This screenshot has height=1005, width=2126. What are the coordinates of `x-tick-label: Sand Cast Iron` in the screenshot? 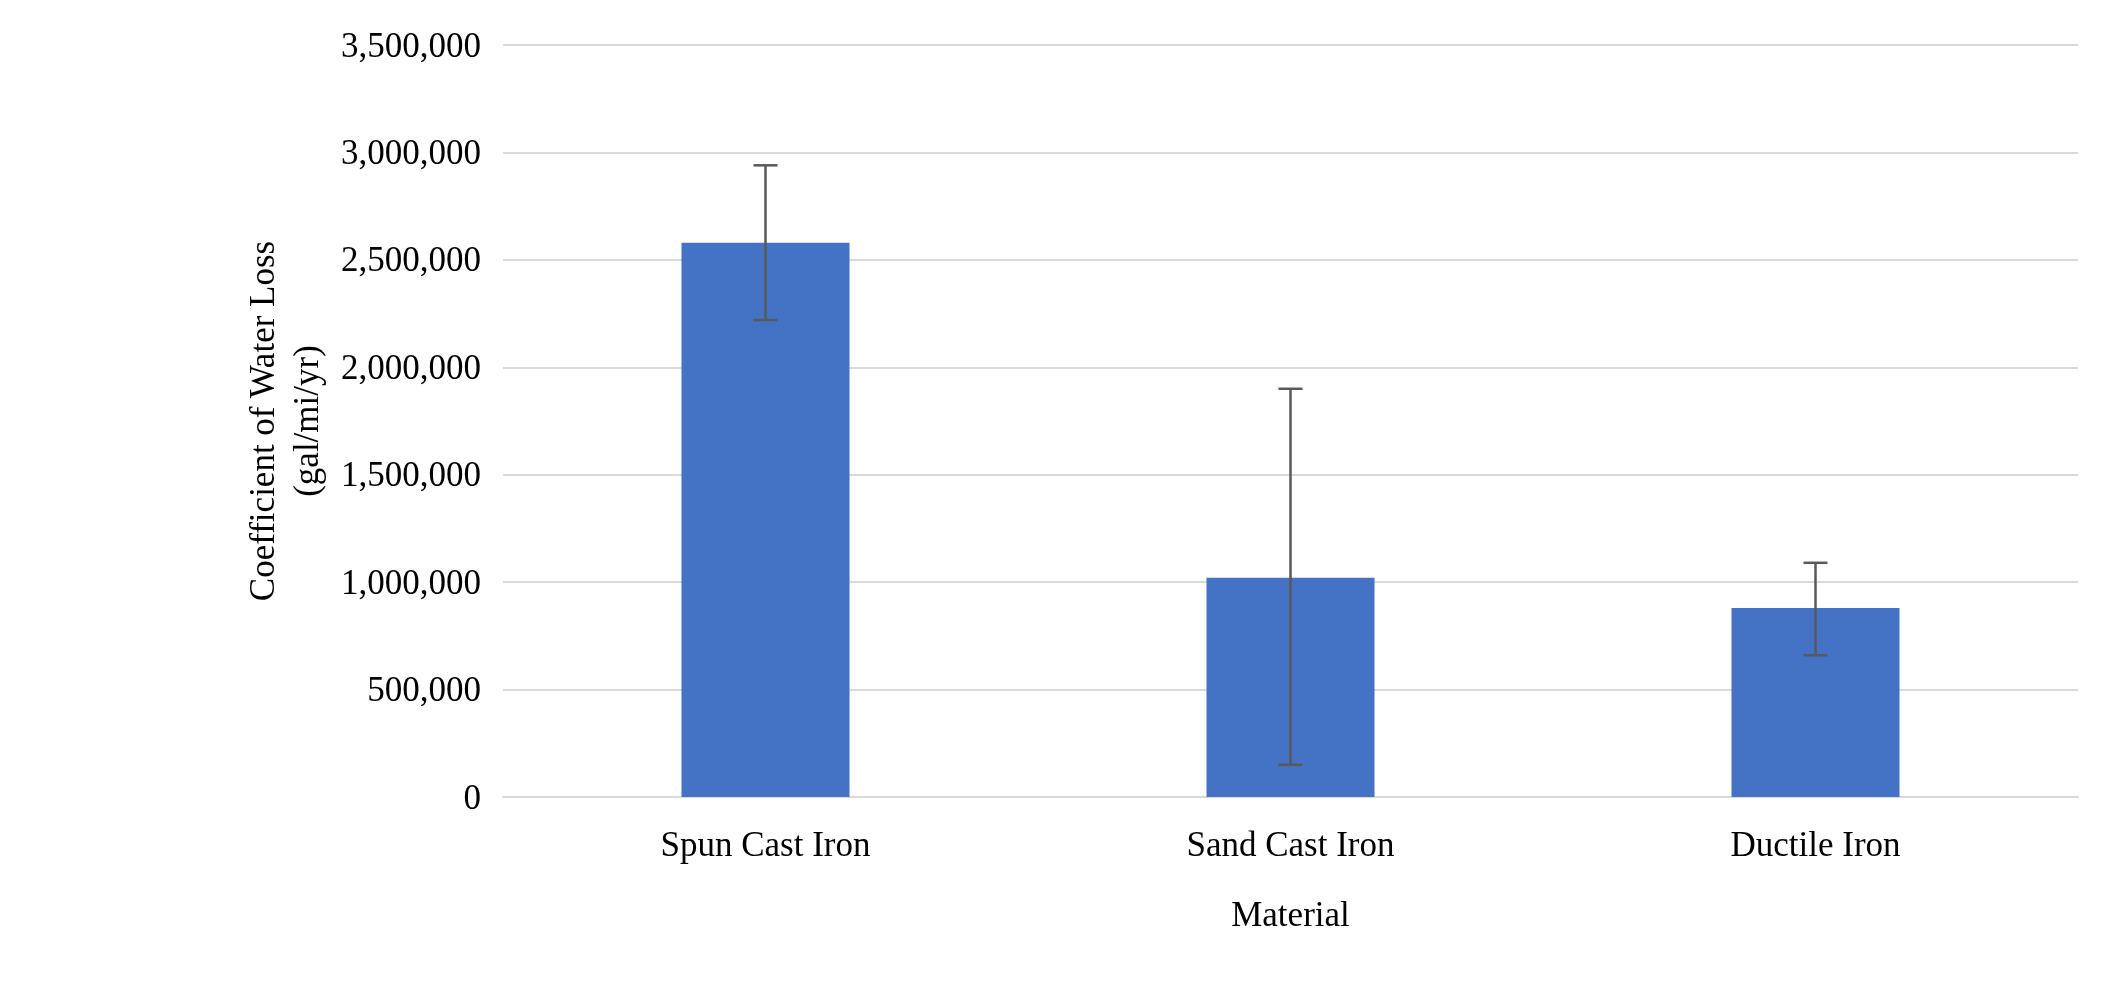 It's located at (1290, 844).